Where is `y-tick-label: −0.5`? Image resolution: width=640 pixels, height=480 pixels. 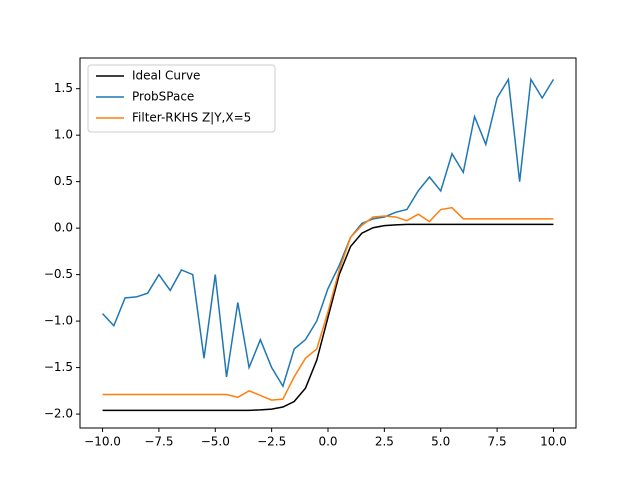
y-tick-label: −0.5 is located at coordinates (58, 274).